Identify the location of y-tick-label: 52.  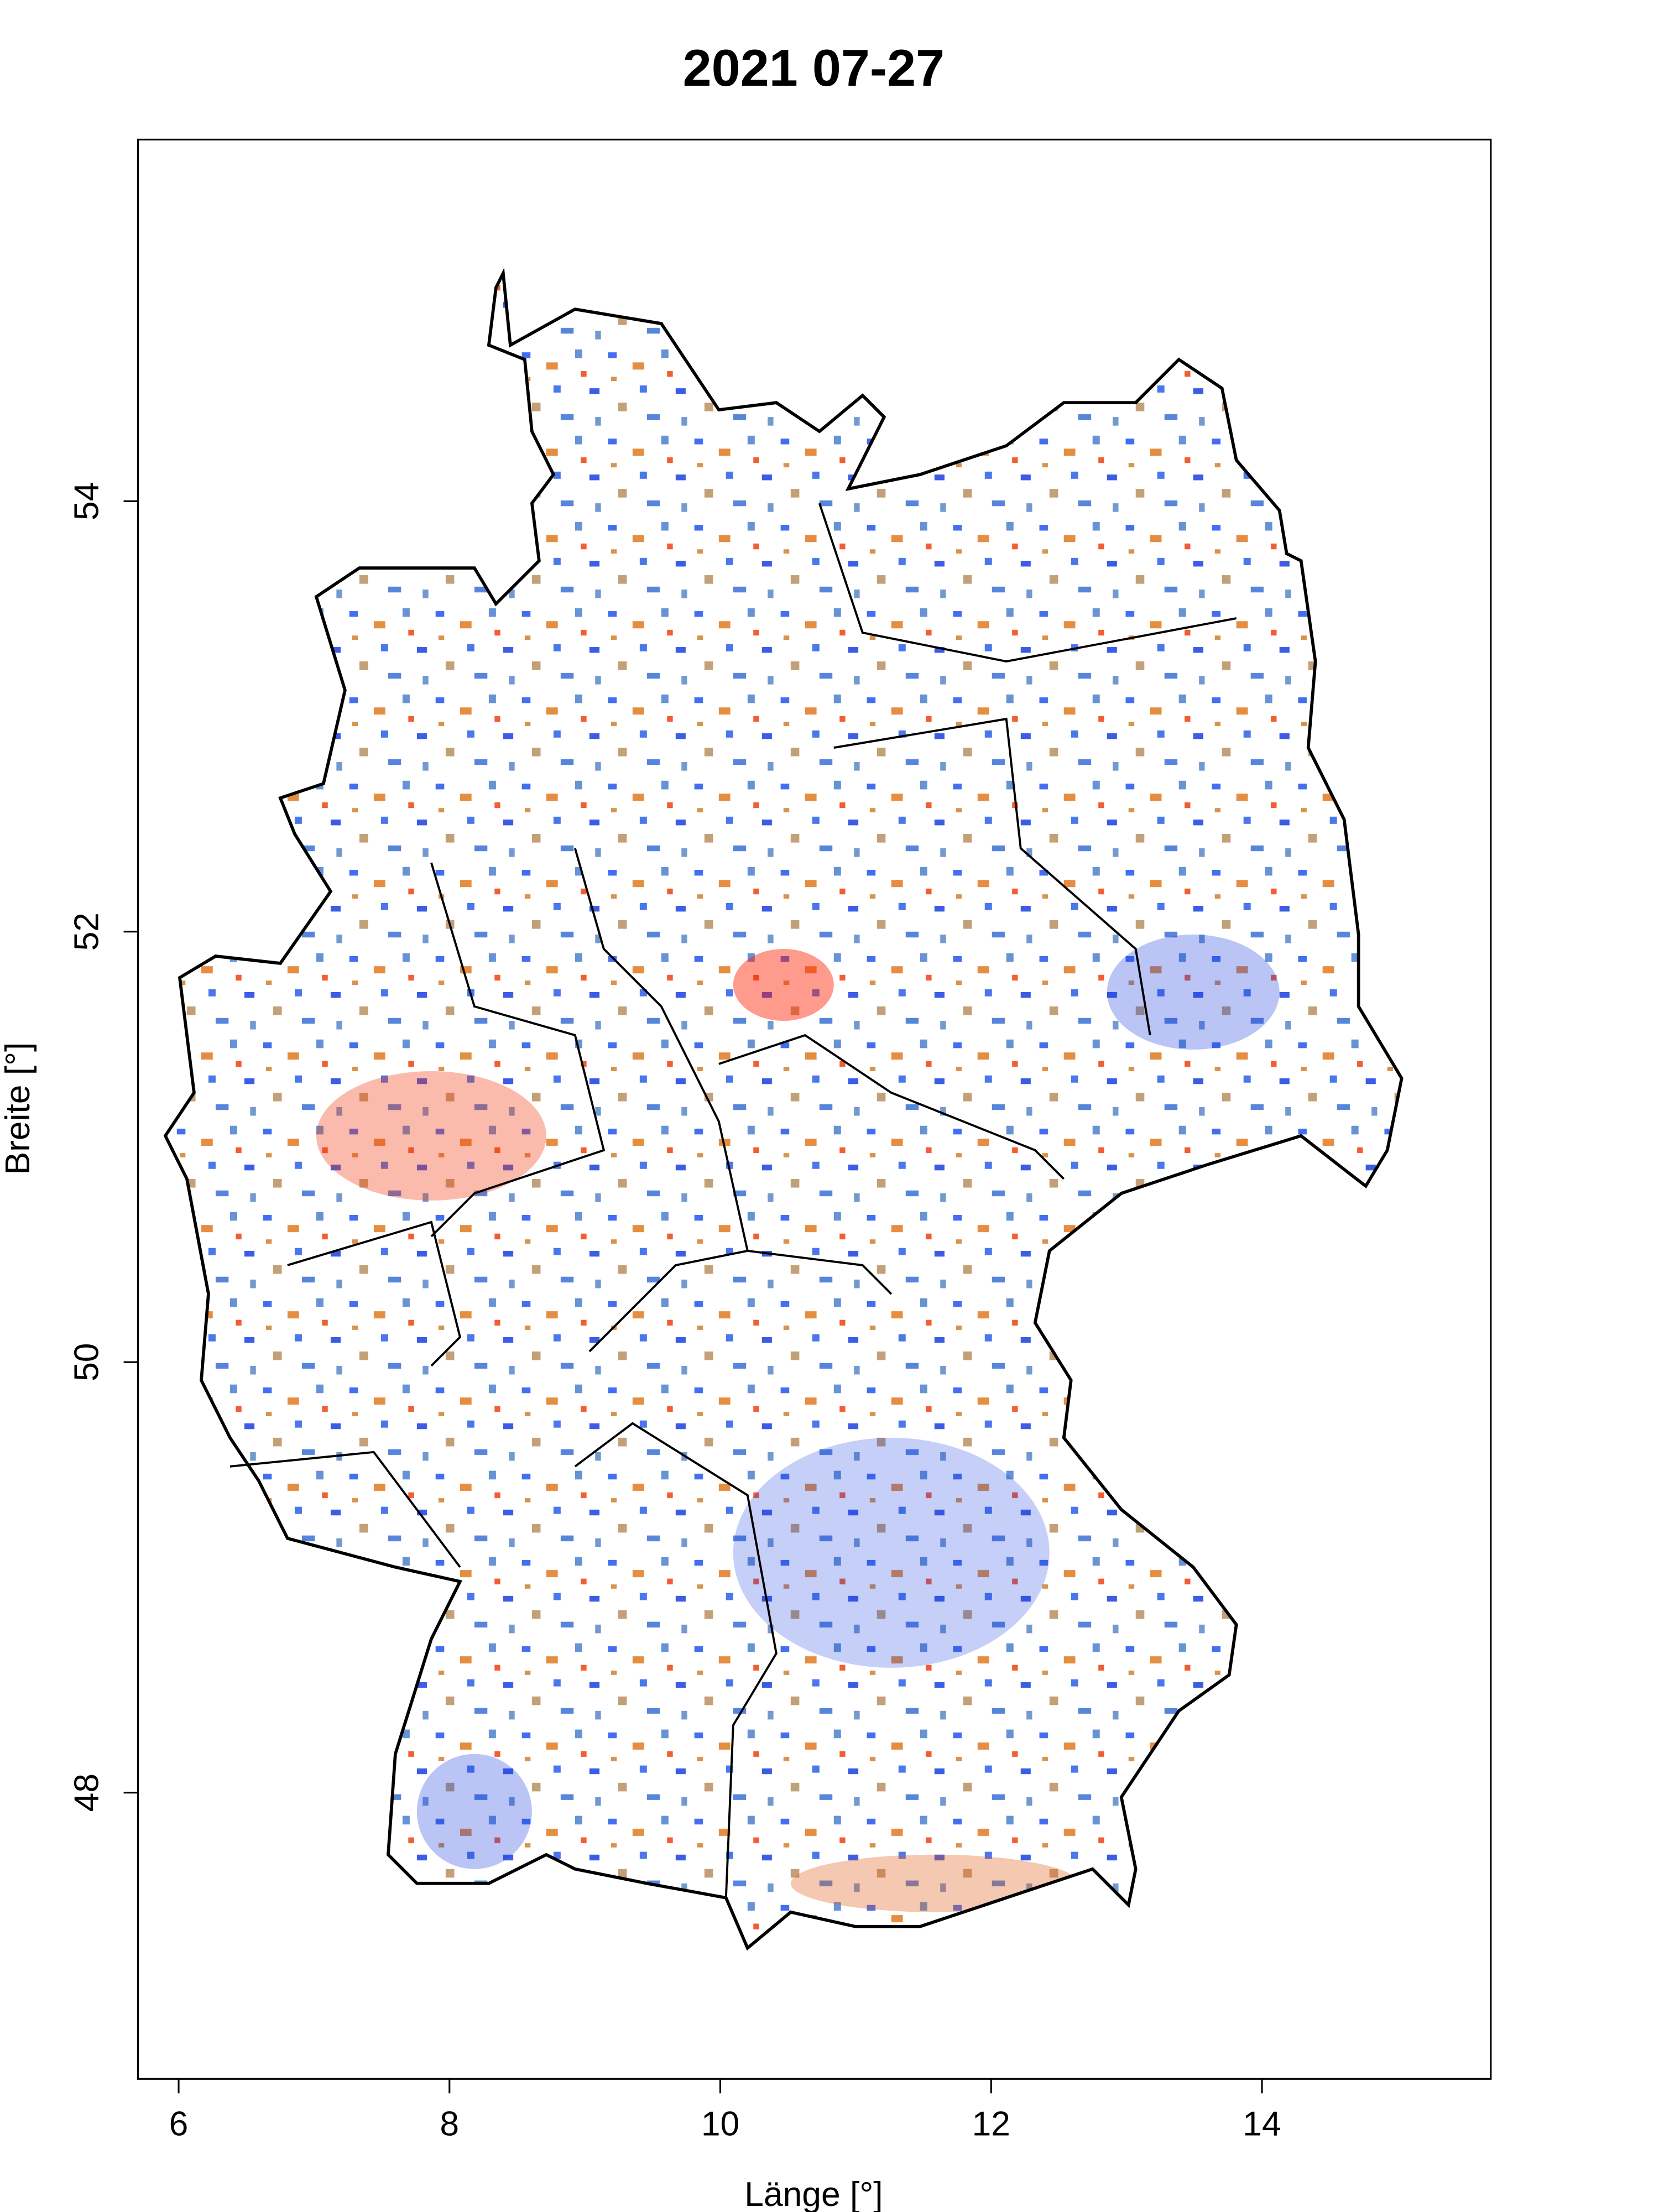
(87, 932).